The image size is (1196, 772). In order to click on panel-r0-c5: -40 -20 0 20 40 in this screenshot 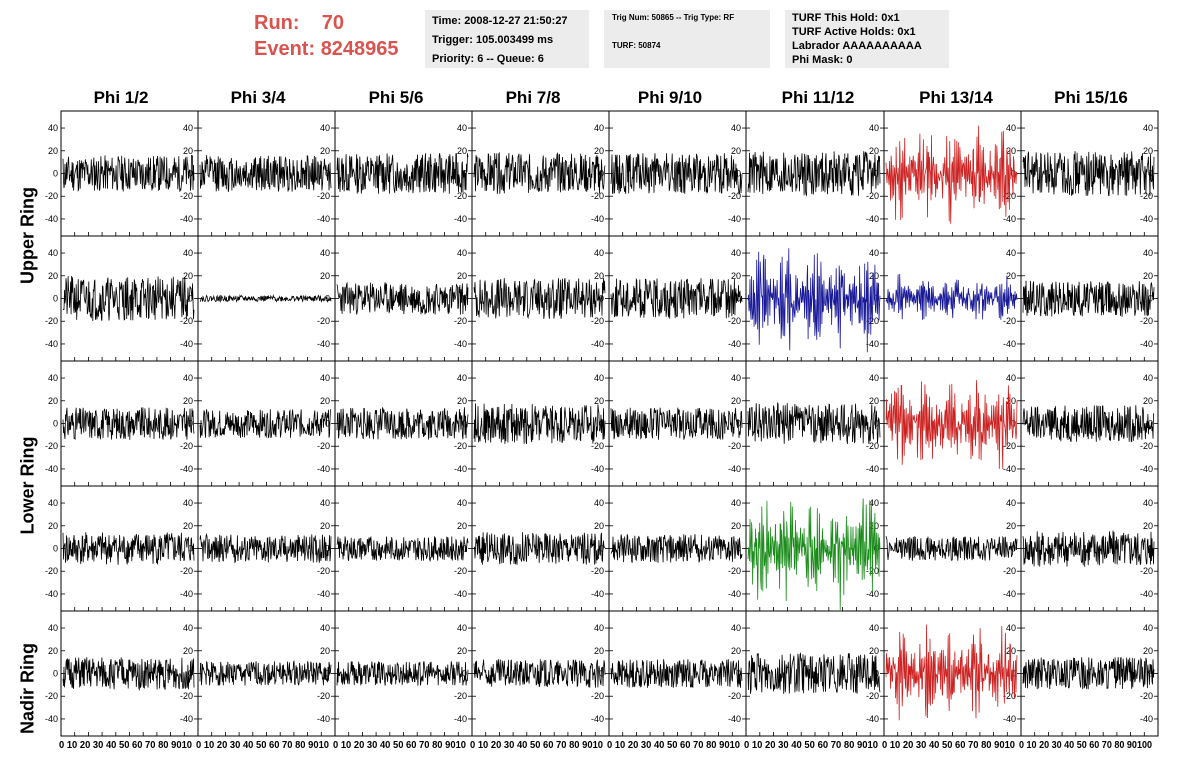, I will do `click(815, 173)`.